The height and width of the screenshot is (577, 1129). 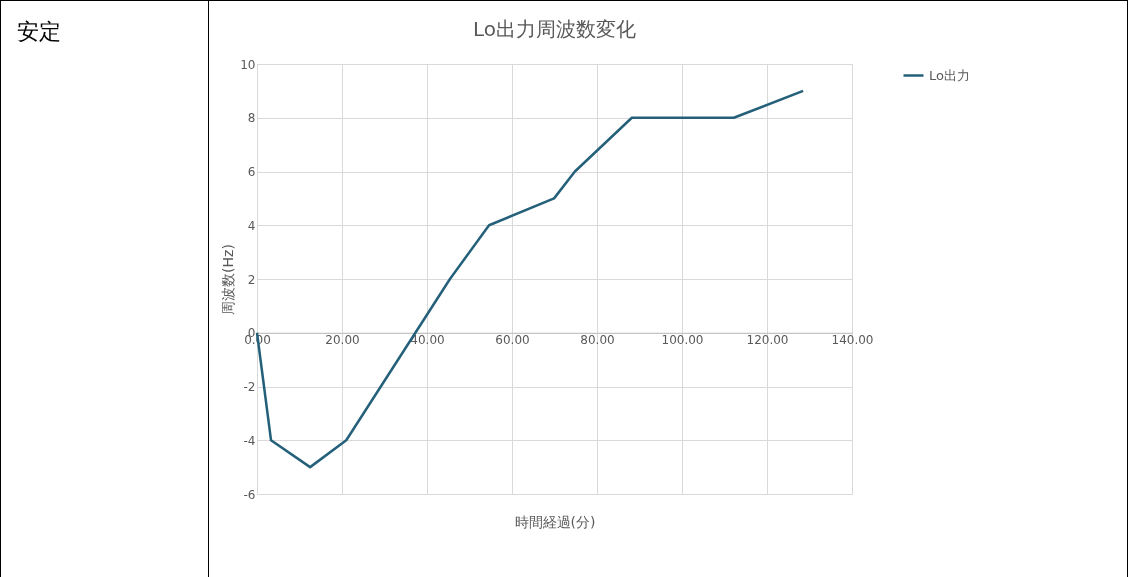 I want to click on x-tick-label: 120.00, so click(x=767, y=340).